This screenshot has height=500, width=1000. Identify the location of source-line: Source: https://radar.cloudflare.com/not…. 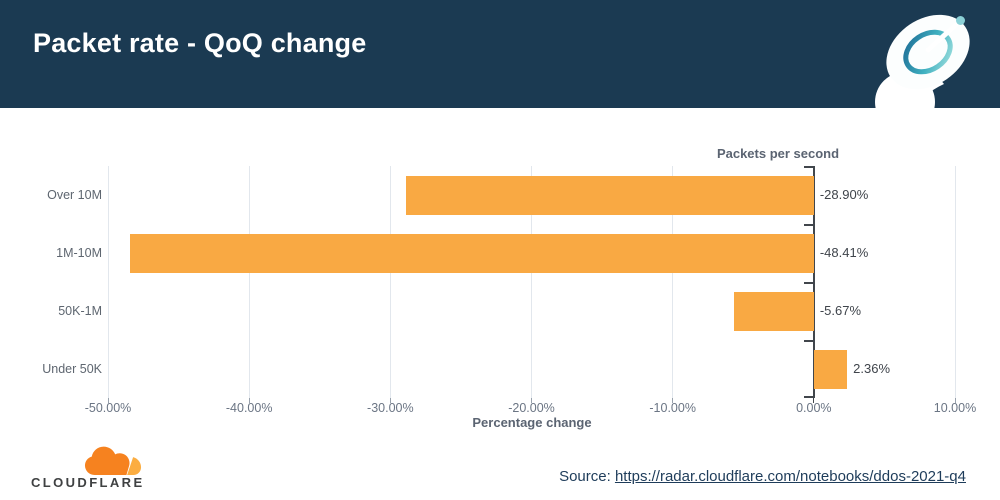
(762, 476).